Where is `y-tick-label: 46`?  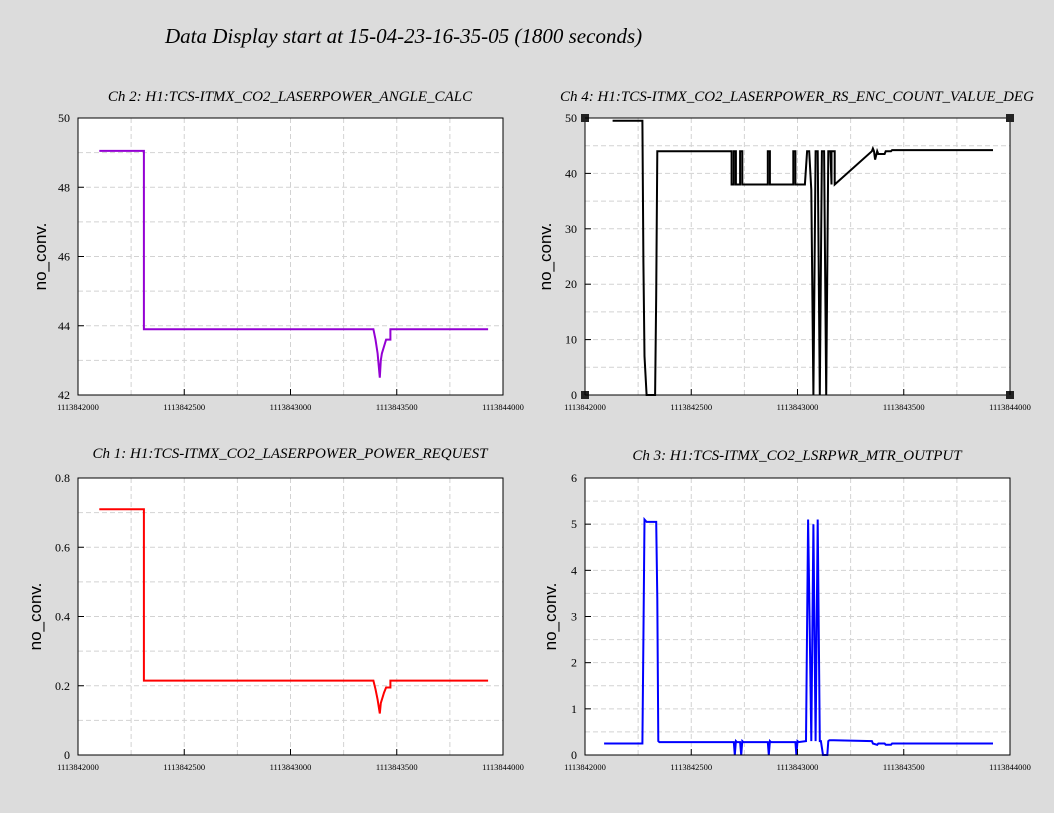 y-tick-label: 46 is located at coordinates (64, 257).